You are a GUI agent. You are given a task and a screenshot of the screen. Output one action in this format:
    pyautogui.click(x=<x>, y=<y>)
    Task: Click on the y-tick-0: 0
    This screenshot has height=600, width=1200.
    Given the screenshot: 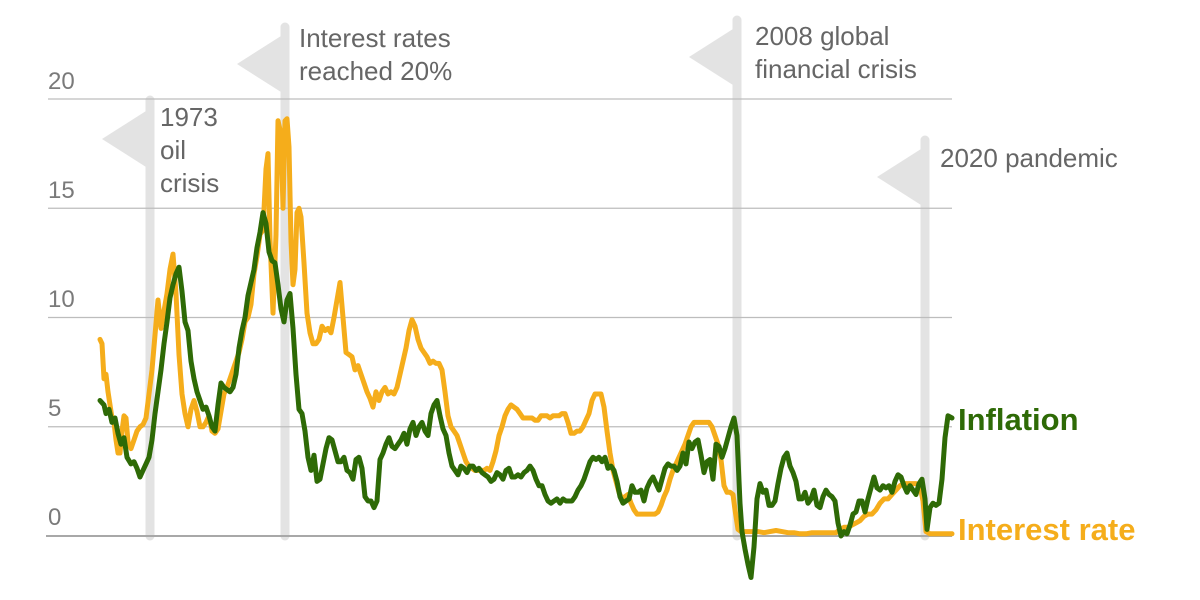 What is the action you would take?
    pyautogui.click(x=55, y=517)
    